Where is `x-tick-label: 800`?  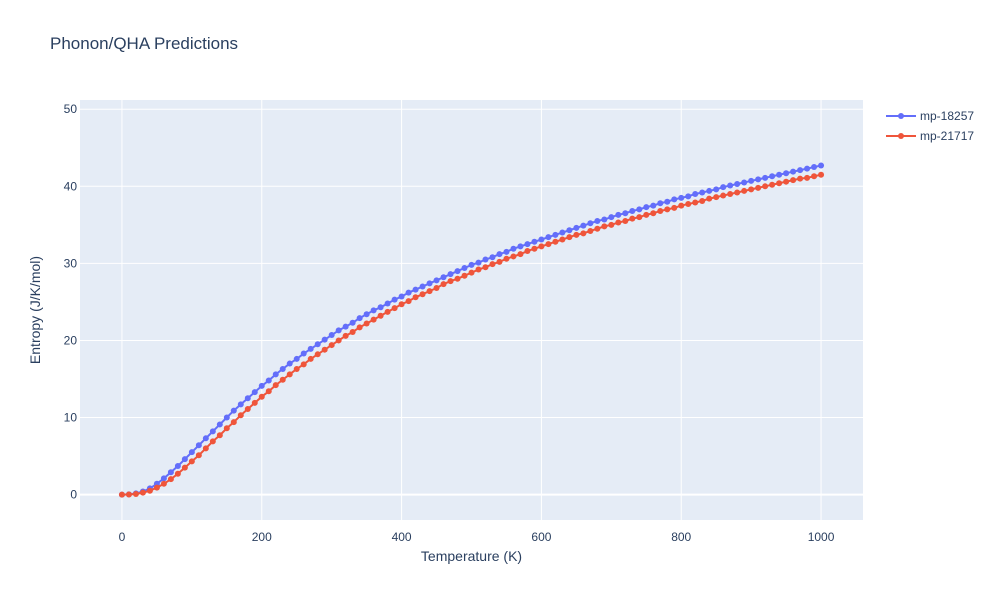
x-tick-label: 800 is located at coordinates (681, 537).